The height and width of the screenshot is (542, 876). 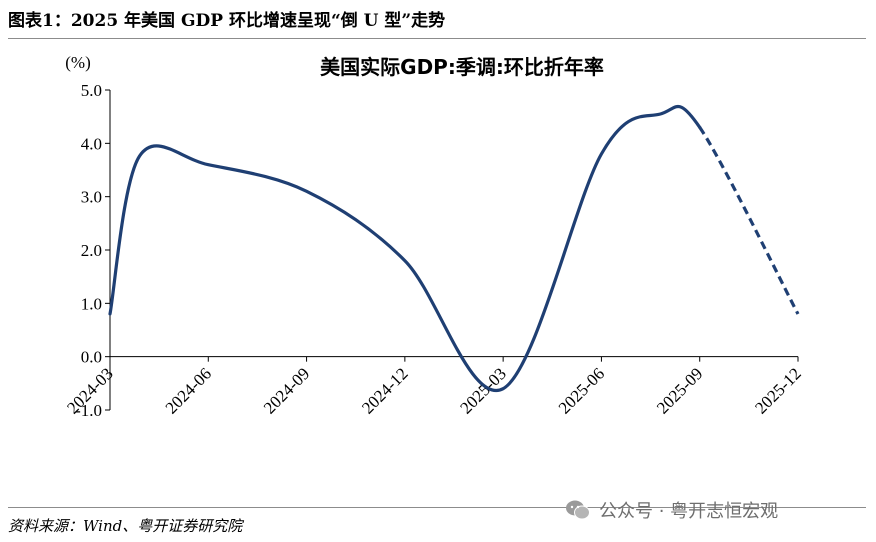 What do you see at coordinates (125, 526) in the screenshot?
I see `source-note: 资料来源：Wind、粤开证券研究院` at bounding box center [125, 526].